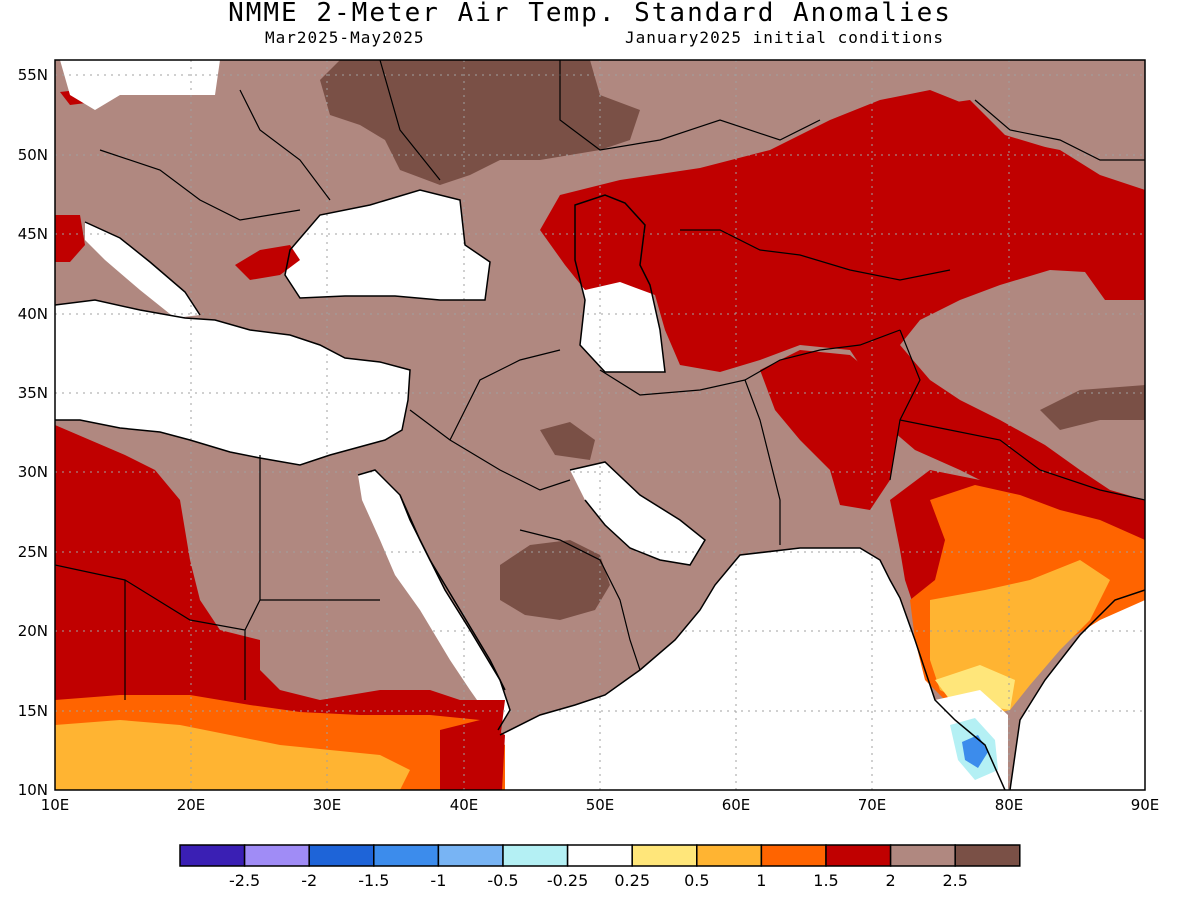 Image resolution: width=1200 pixels, height=900 pixels. Describe the element at coordinates (637, 513) in the screenshot. I see `persian-gulf` at that location.